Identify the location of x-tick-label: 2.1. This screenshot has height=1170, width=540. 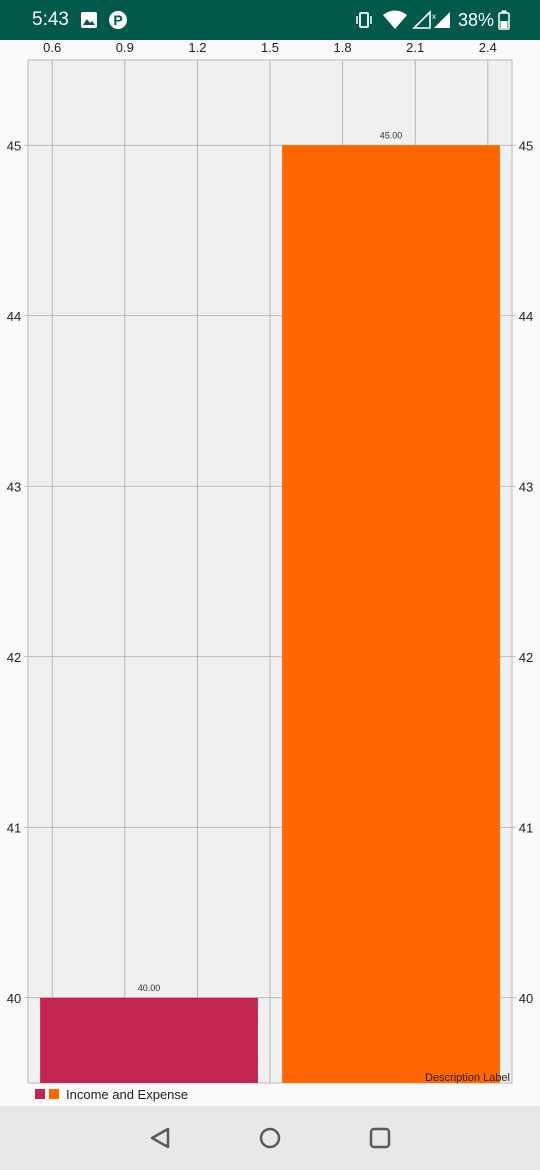
(415, 47).